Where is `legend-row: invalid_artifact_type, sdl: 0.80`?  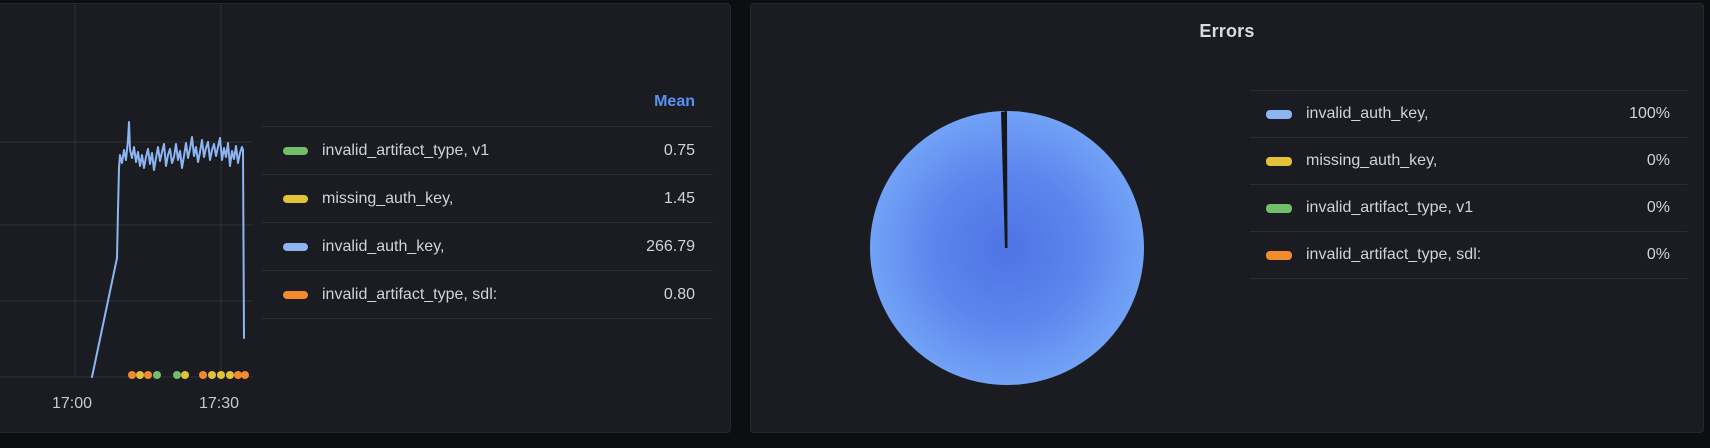 legend-row: invalid_artifact_type, sdl: 0.80 is located at coordinates (487, 295).